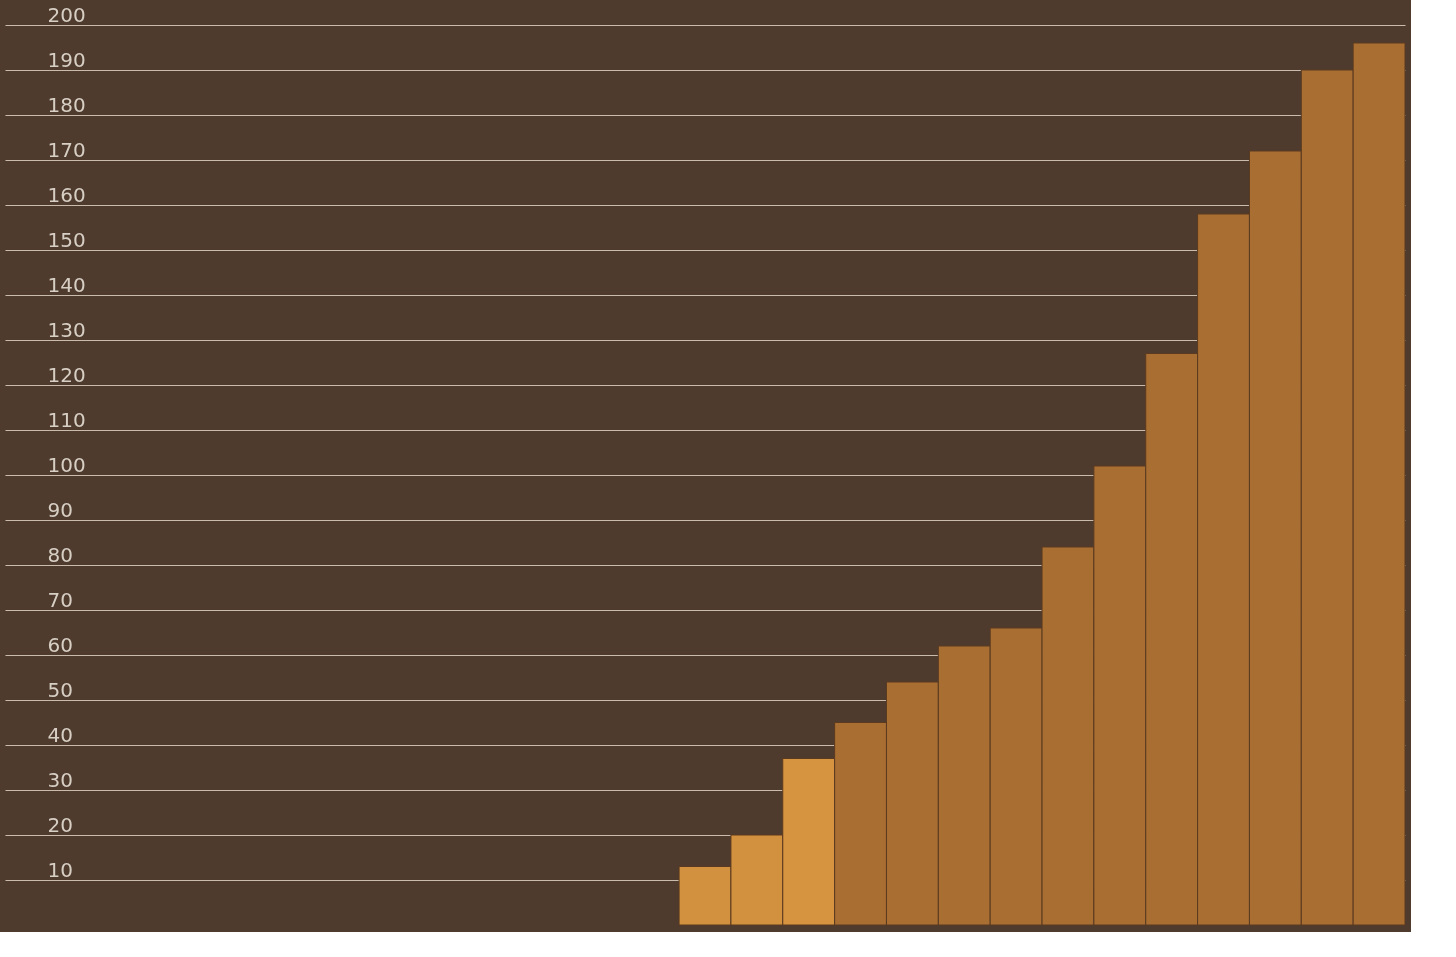  Describe the element at coordinates (60, 554) in the screenshot. I see `y-tick-label: 80` at that location.